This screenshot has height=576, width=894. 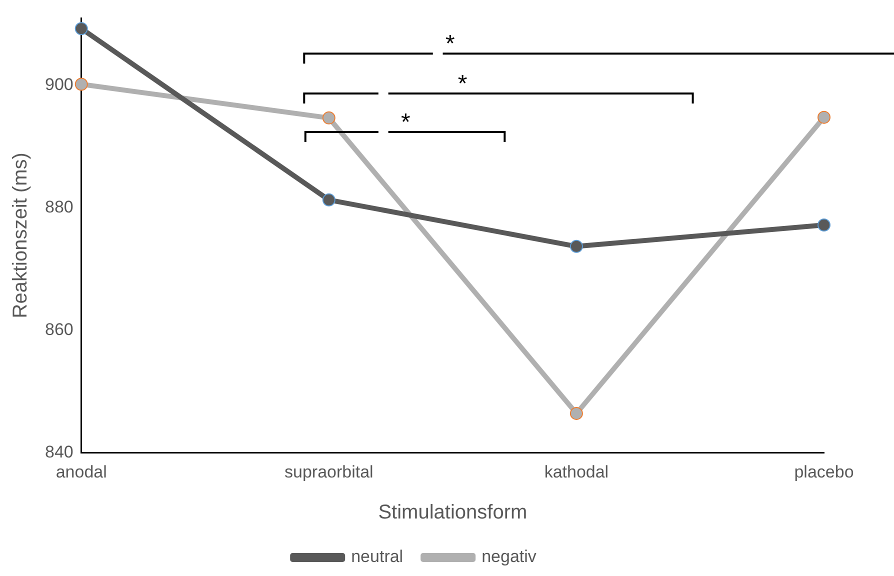 I want to click on y-axis-title: Reaktionszeit (ms), so click(x=21, y=235).